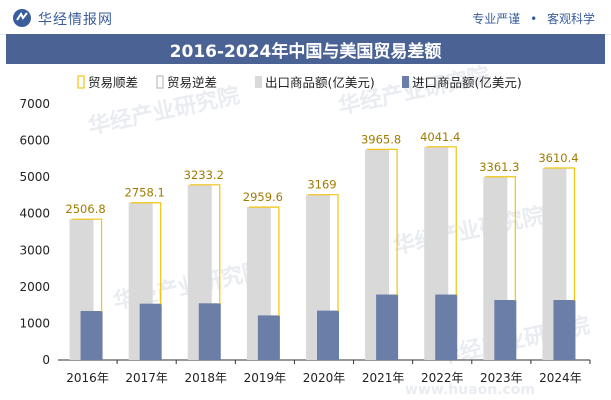 The height and width of the screenshot is (400, 611). Describe the element at coordinates (560, 378) in the screenshot. I see `x-tick-label: 2024年` at that location.